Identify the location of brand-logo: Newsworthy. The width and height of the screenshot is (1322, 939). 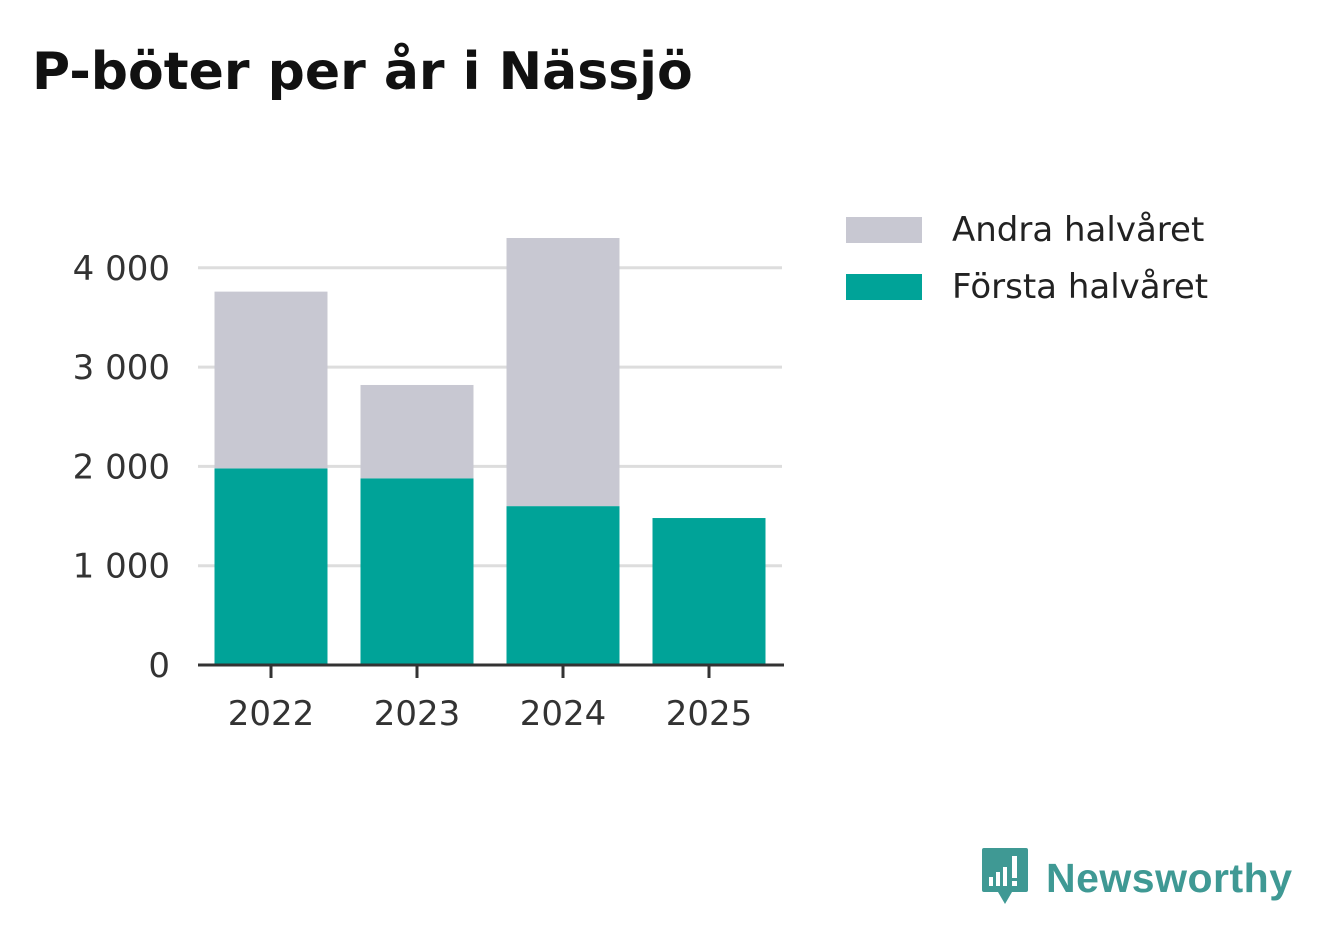
(1136, 878).